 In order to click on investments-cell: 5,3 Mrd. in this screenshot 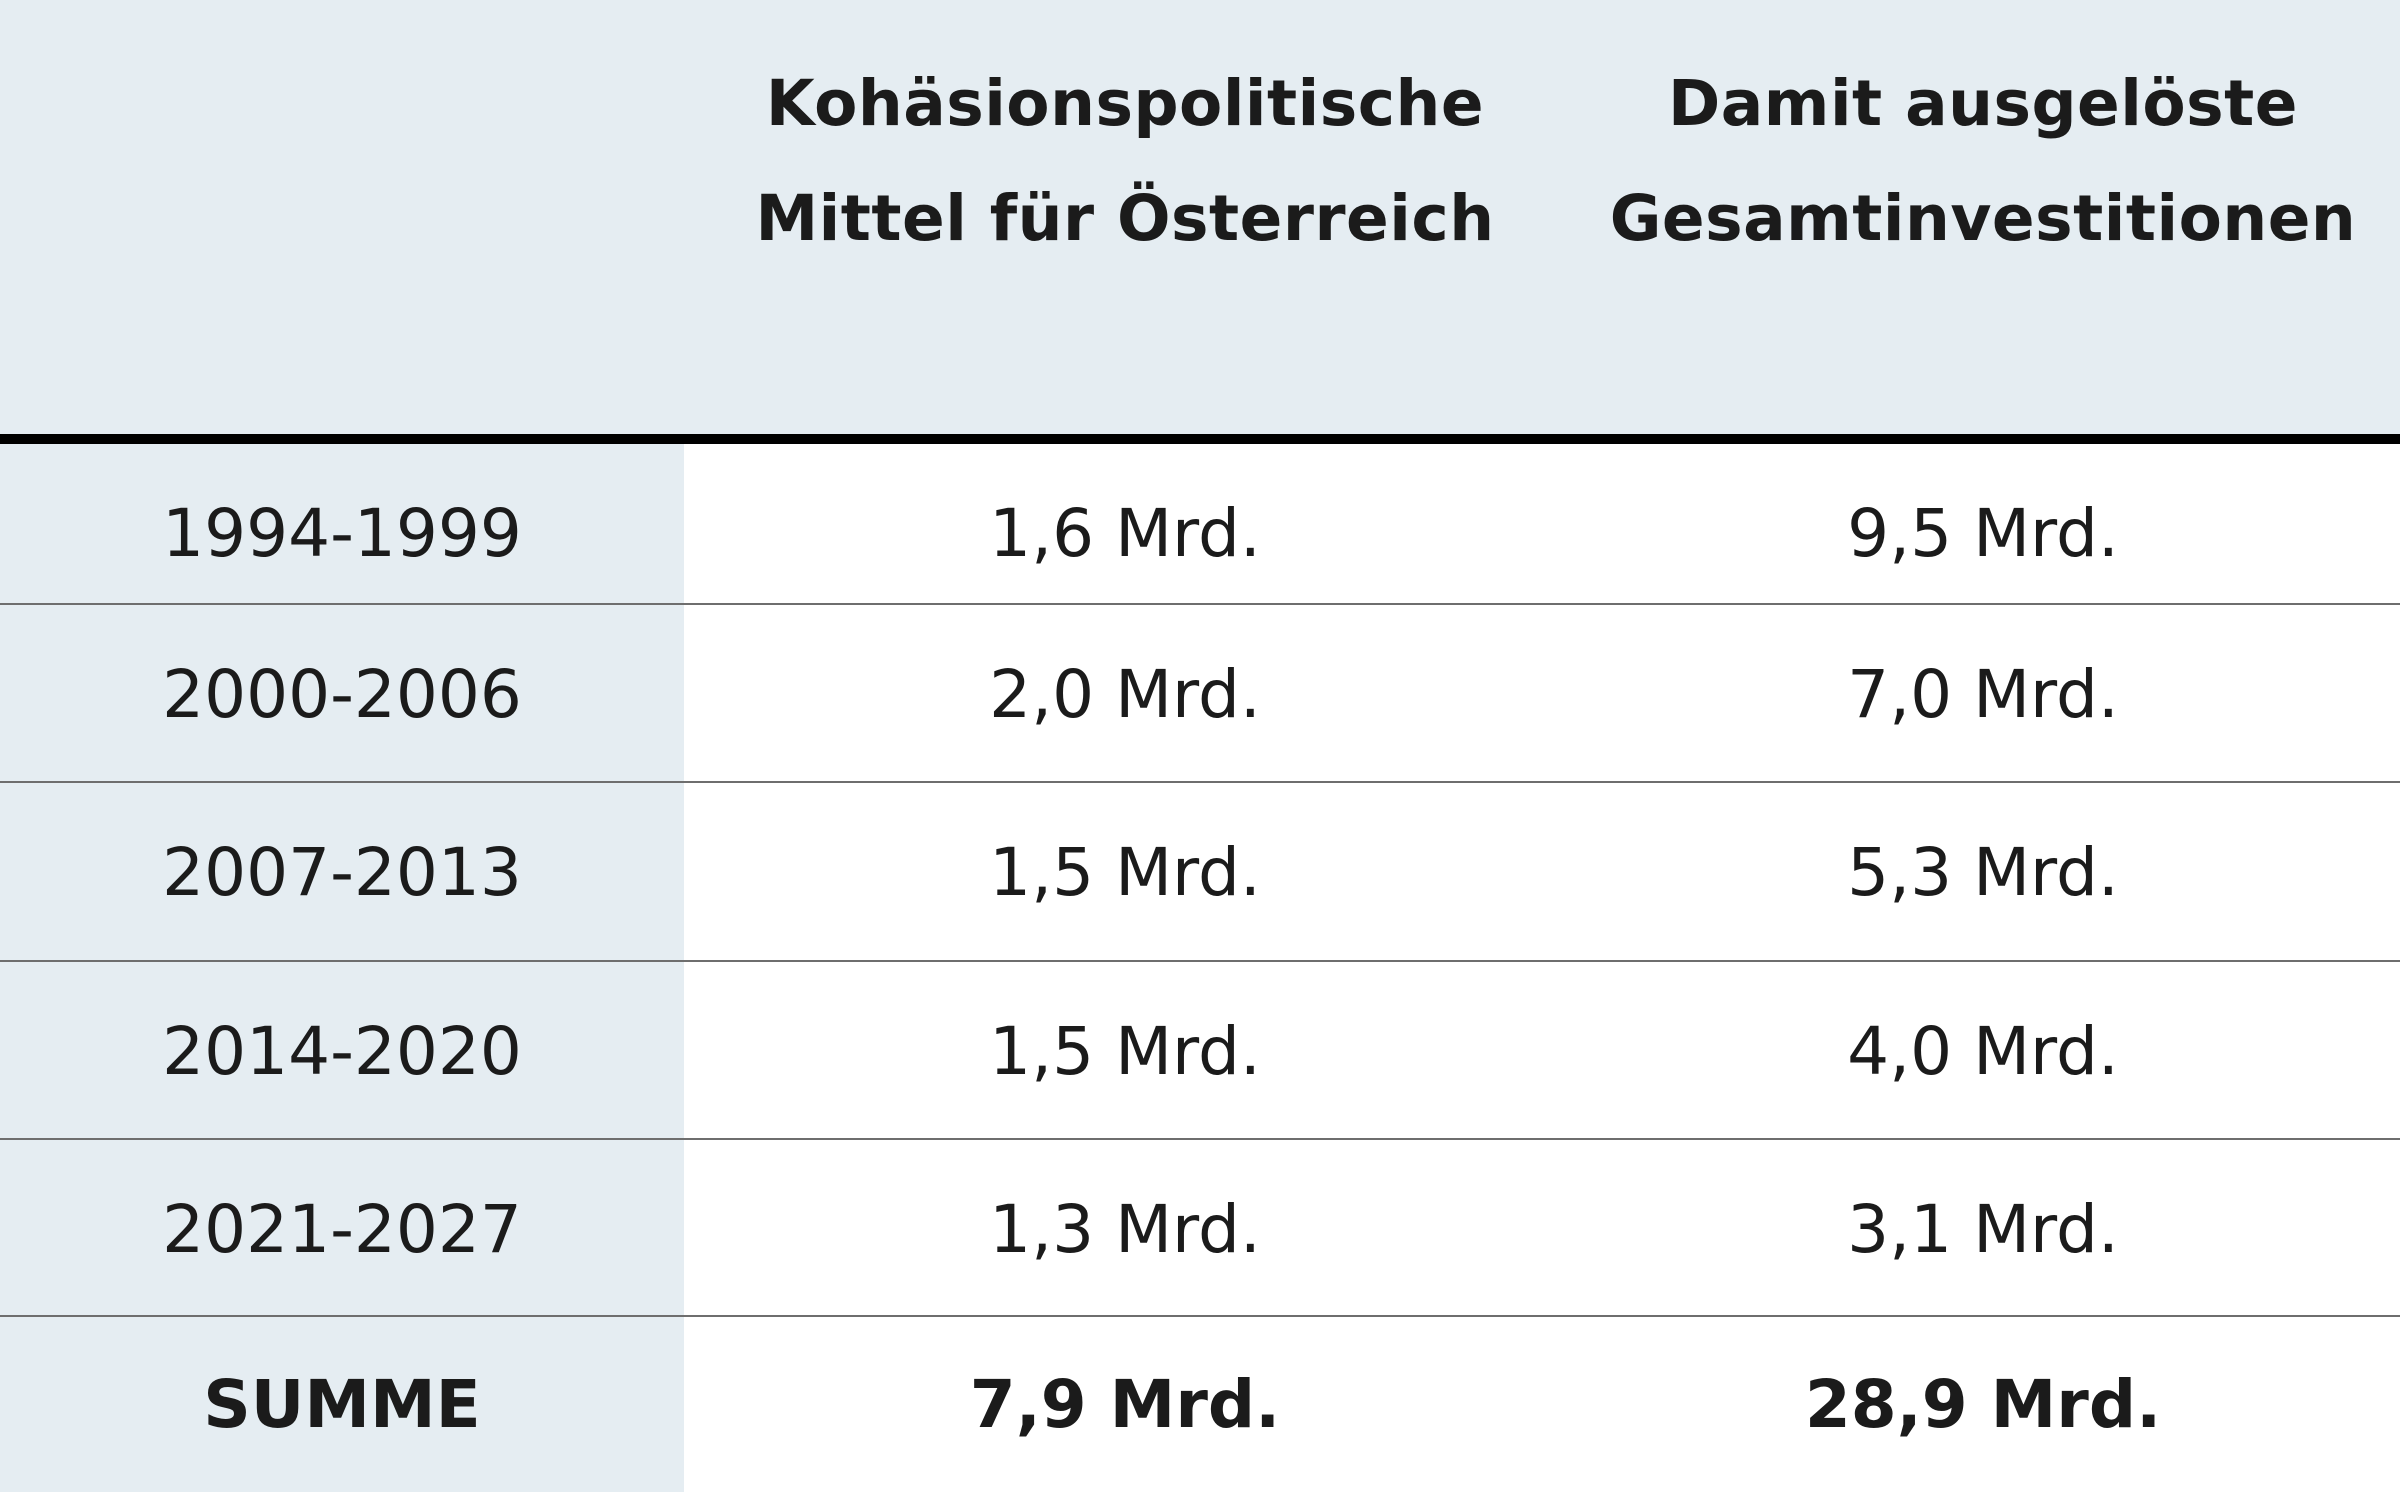, I will do `click(1983, 872)`.